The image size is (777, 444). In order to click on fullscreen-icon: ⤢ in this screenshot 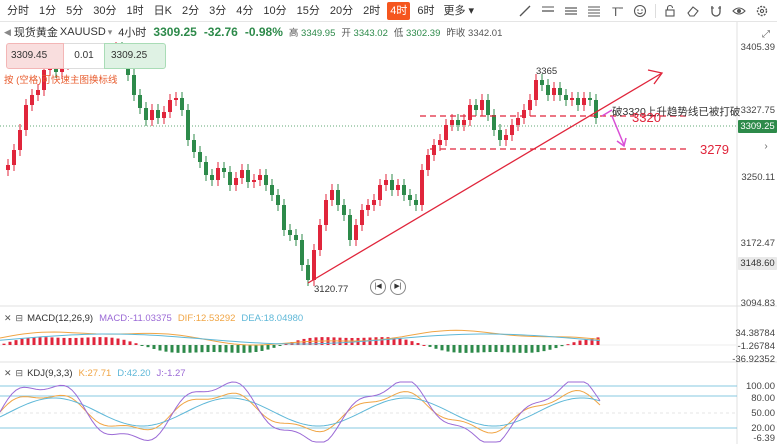, I will do `click(766, 34)`.